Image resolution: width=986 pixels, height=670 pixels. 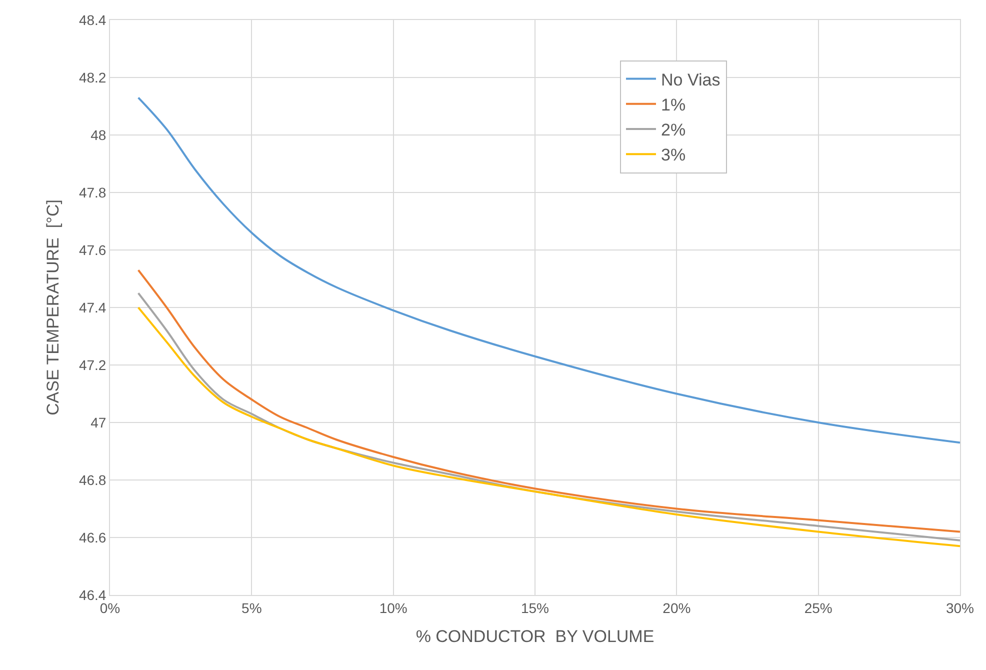 I want to click on x-tick-label: 10%, so click(x=393, y=608).